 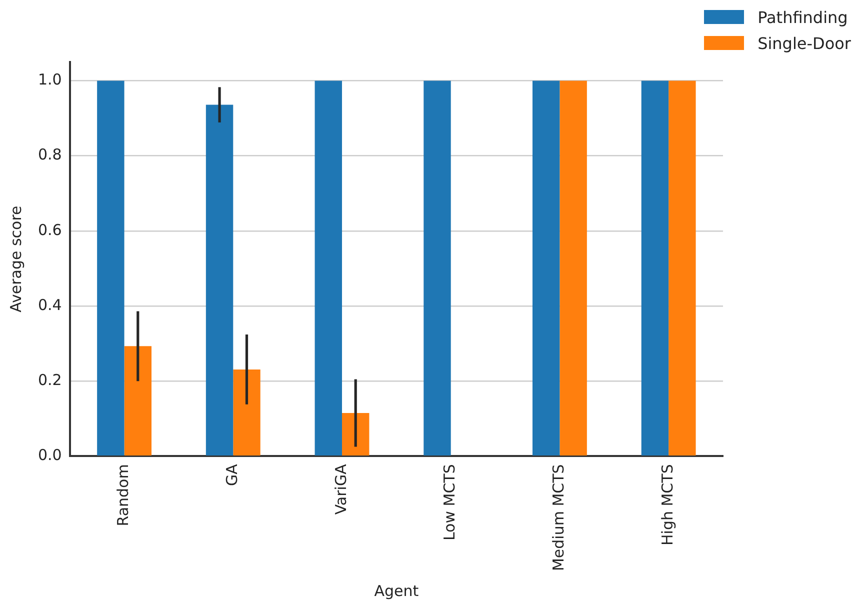 What do you see at coordinates (50, 305) in the screenshot?
I see `y-tick-label: 0.4` at bounding box center [50, 305].